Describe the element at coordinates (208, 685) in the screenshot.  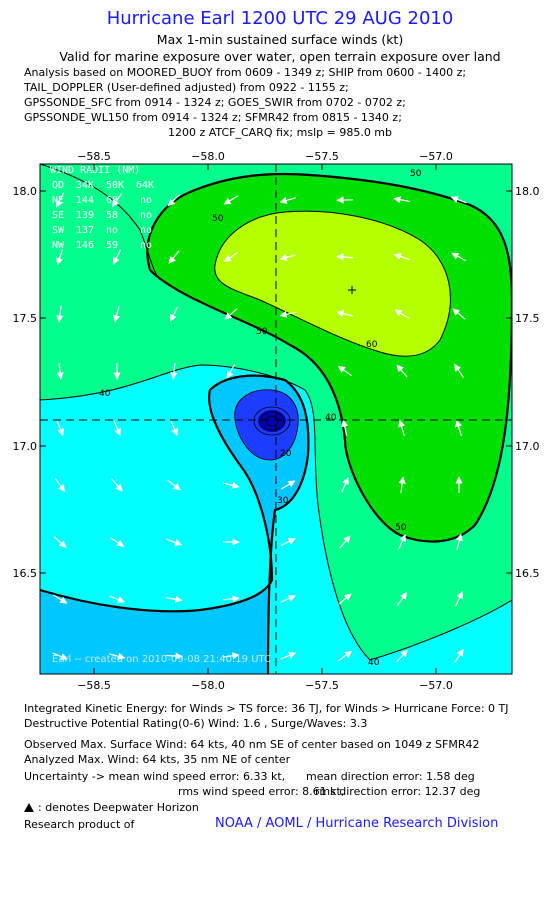
I see `x-tick-label-bottom: −58.0` at that location.